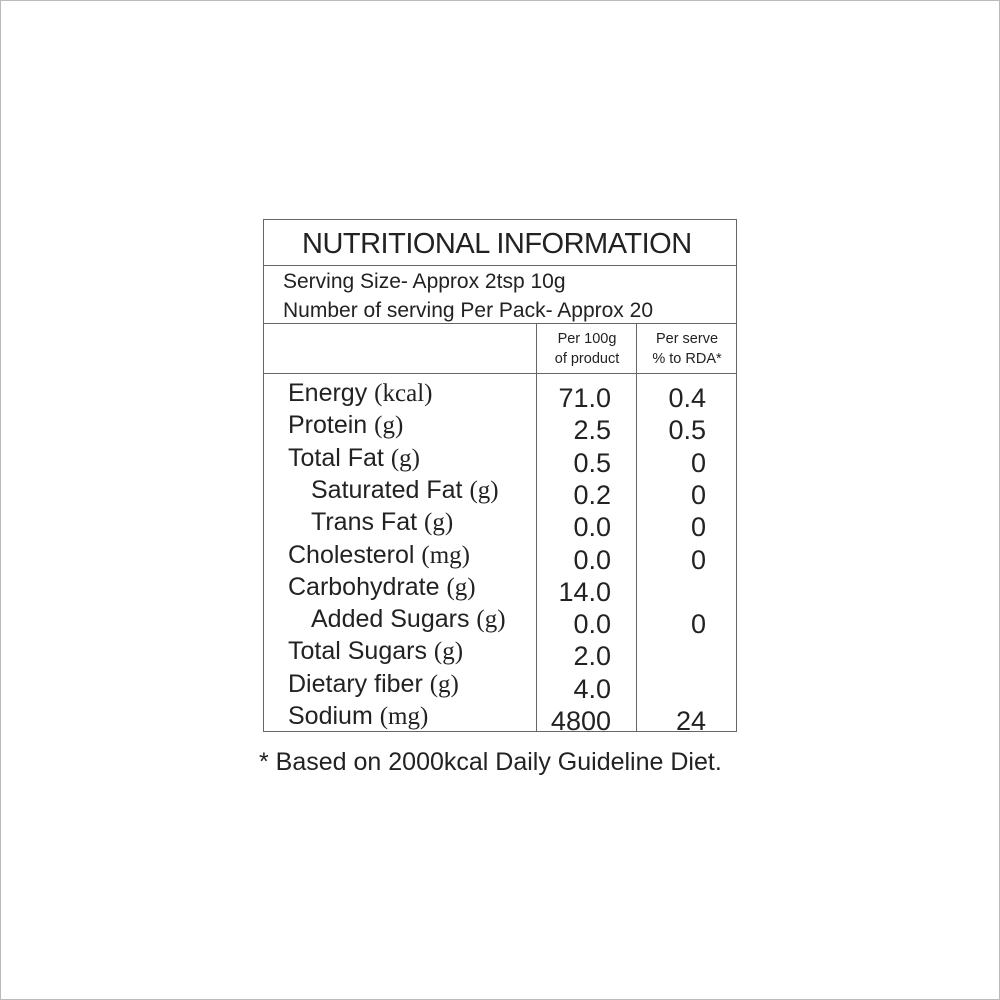 The image size is (1000, 1000). What do you see at coordinates (690, 721) in the screenshot?
I see `value-rda: 24` at bounding box center [690, 721].